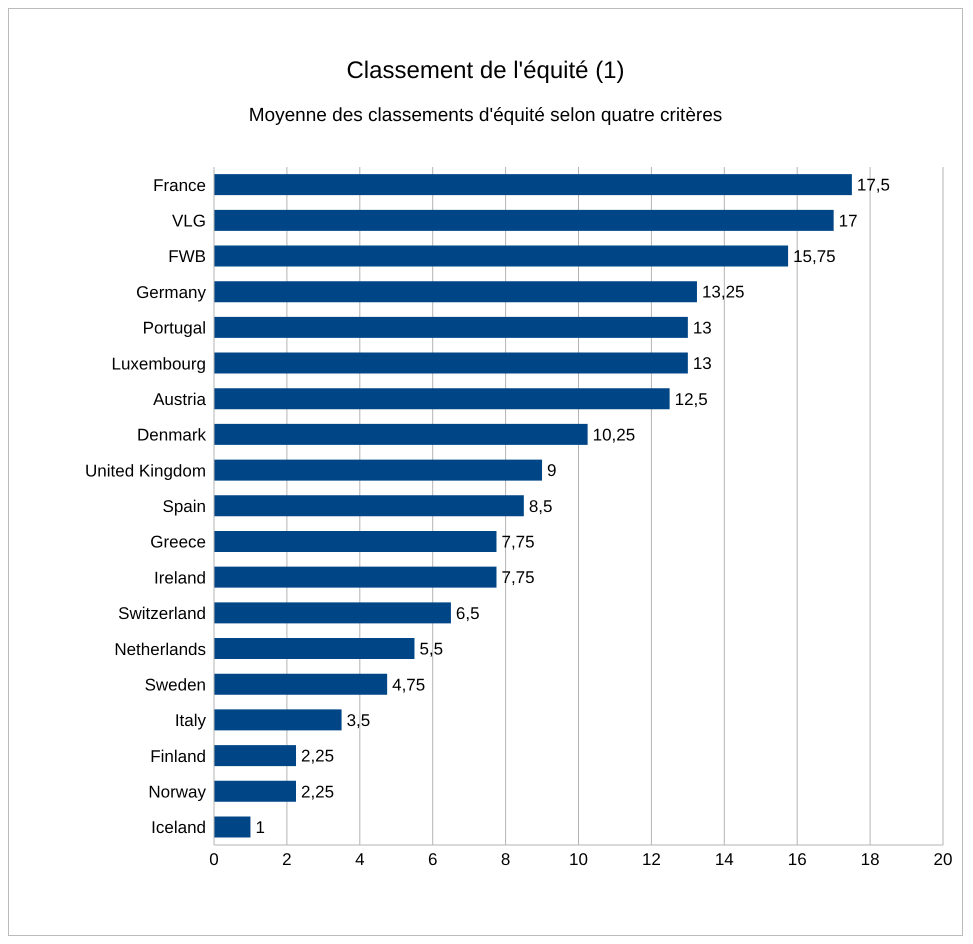 This screenshot has width=973, height=944. Describe the element at coordinates (145, 470) in the screenshot. I see `y-tick-label: United Kingdom` at that location.